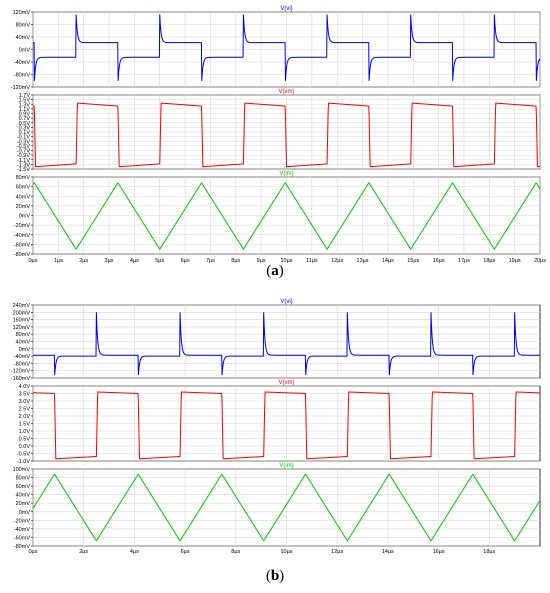 Image resolution: width=550 pixels, height=593 pixels. What do you see at coordinates (58, 261) in the screenshot?
I see `x-tick-label: 1µs` at bounding box center [58, 261].